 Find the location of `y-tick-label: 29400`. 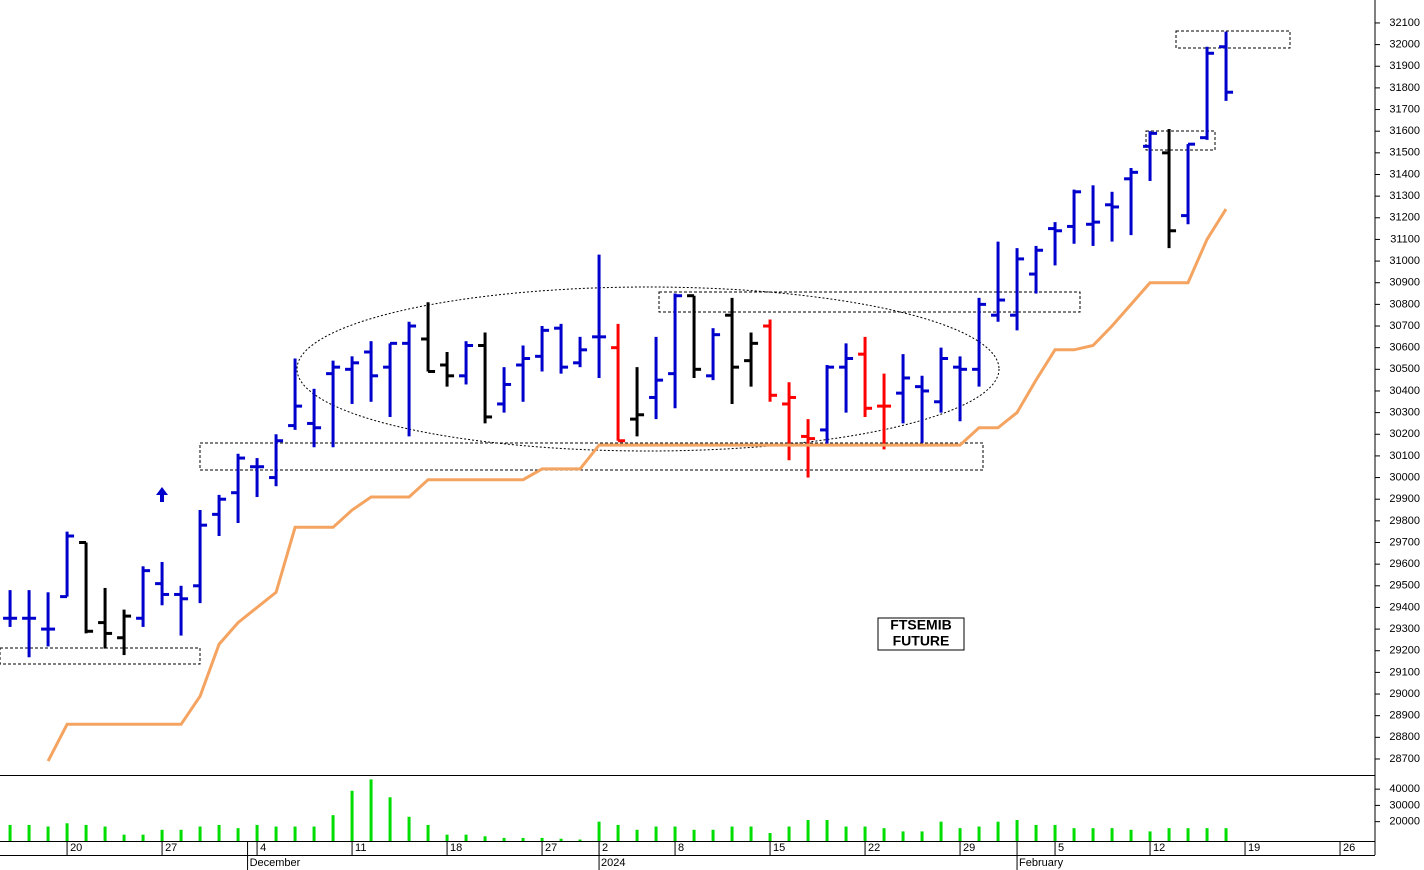

y-tick-label: 29400 is located at coordinates (1404, 607).